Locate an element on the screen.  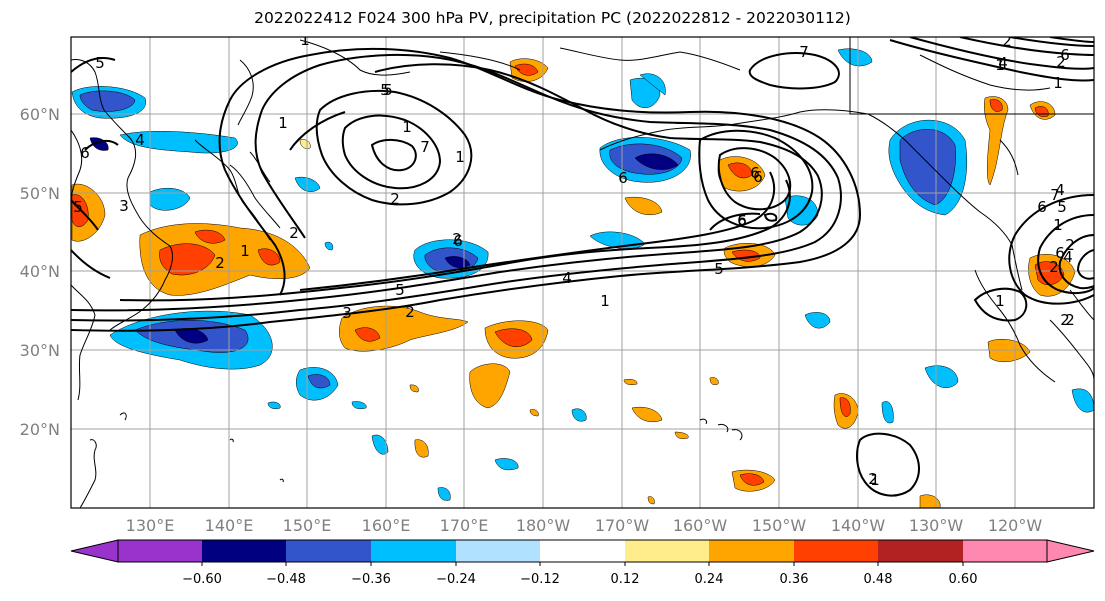
latitude-labels: 60°N 50°N 40°N 30°N 20°N is located at coordinates (40, 272).